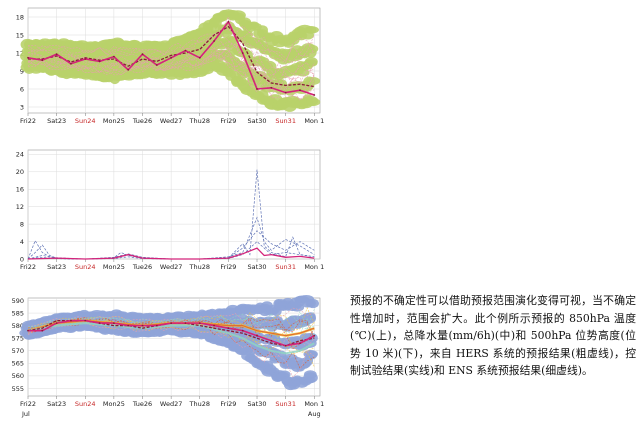 This screenshot has height=430, width=644. What do you see at coordinates (20, 17) in the screenshot?
I see `y-tick-label: 18` at bounding box center [20, 17].